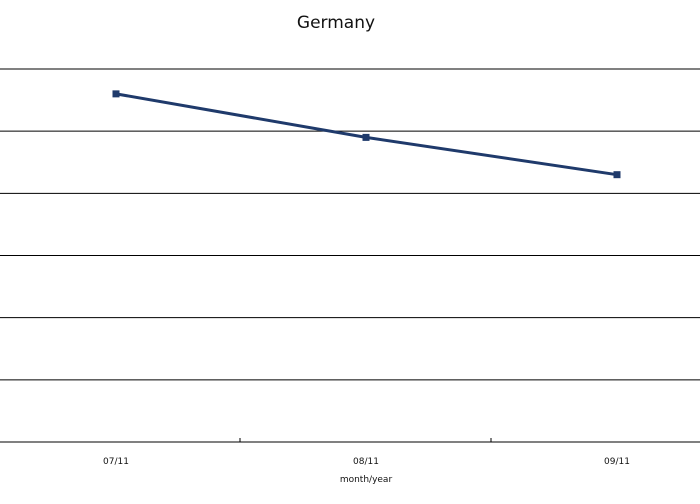  What do you see at coordinates (617, 462) in the screenshot?
I see `x-tick-label-2: 09/11` at bounding box center [617, 462].